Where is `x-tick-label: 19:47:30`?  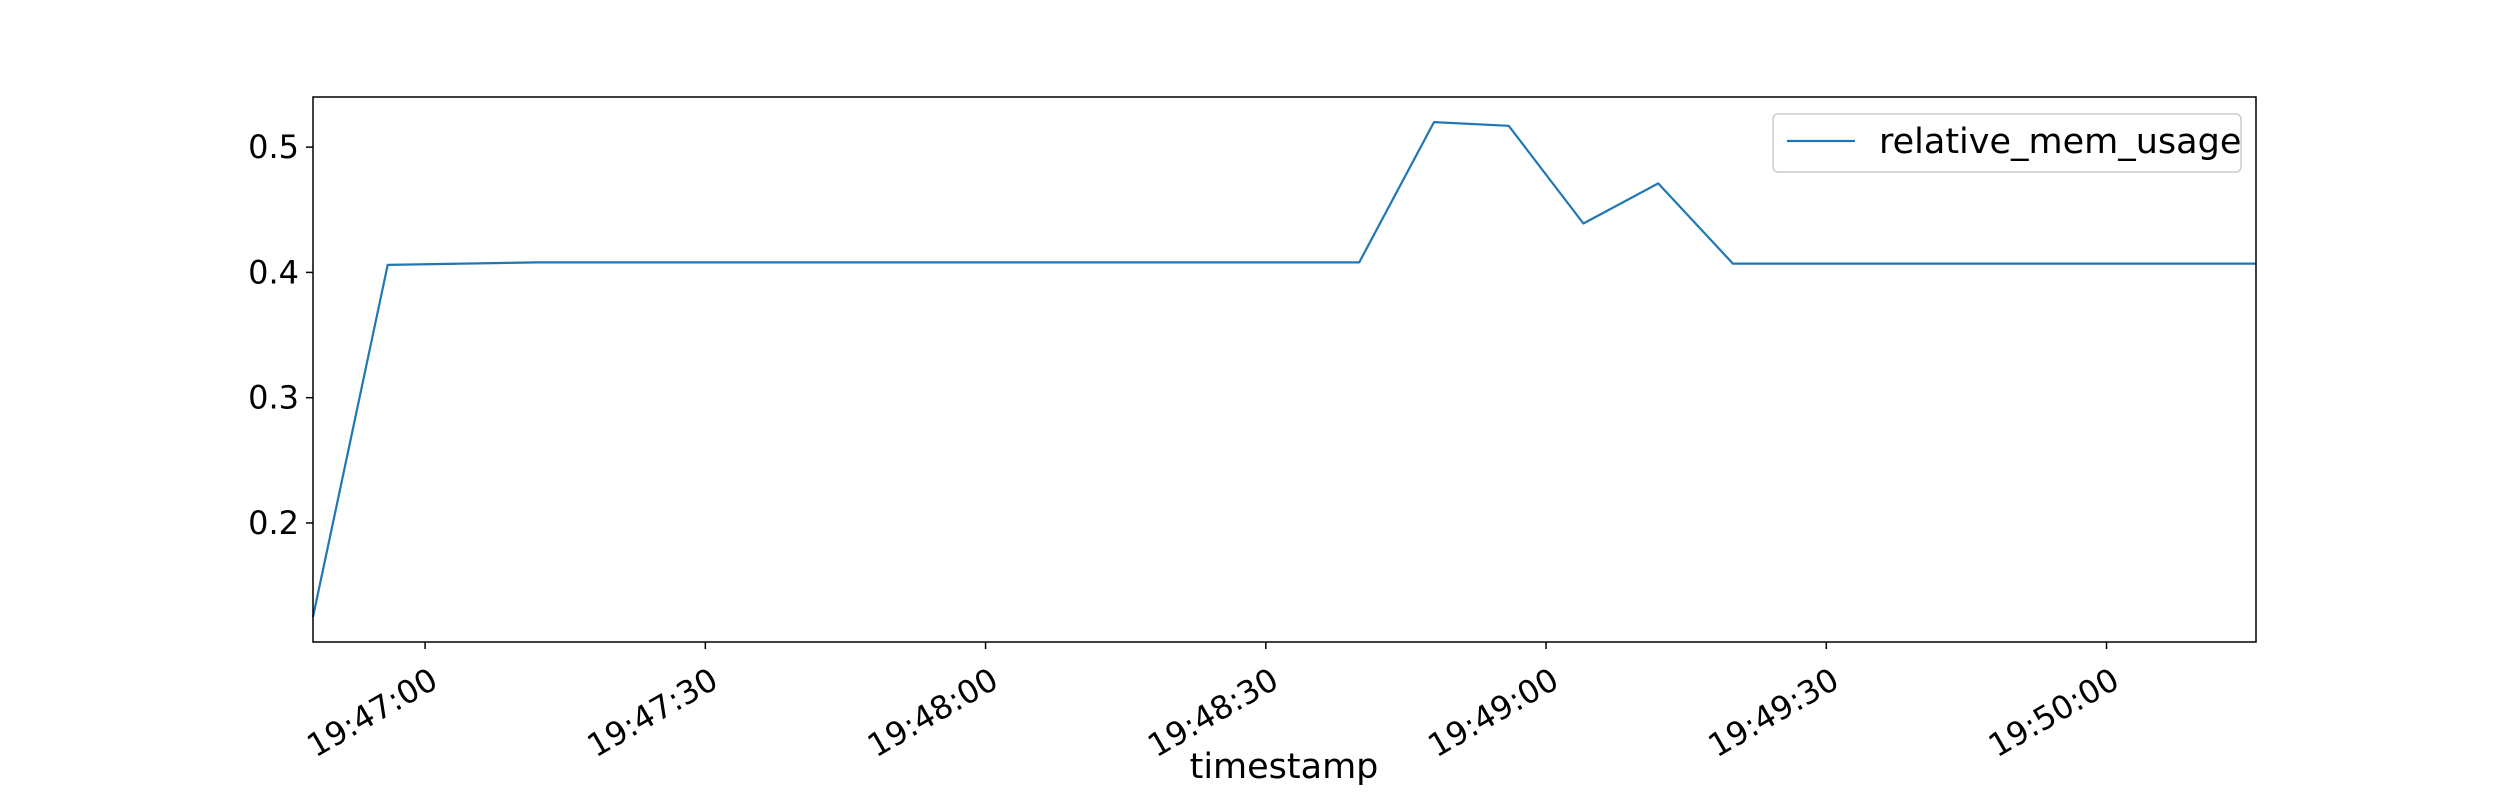 x-tick-label: 19:47:30 is located at coordinates (652, 712).